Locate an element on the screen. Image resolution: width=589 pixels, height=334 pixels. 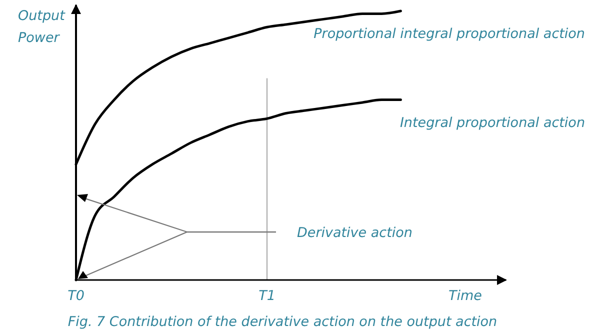
series-label: Proportional integral proportional action is located at coordinates (449, 34).